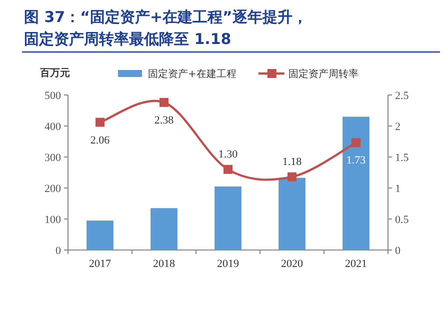 The image size is (443, 325). What do you see at coordinates (164, 120) in the screenshot?
I see `data-label: 2.38` at bounding box center [164, 120].